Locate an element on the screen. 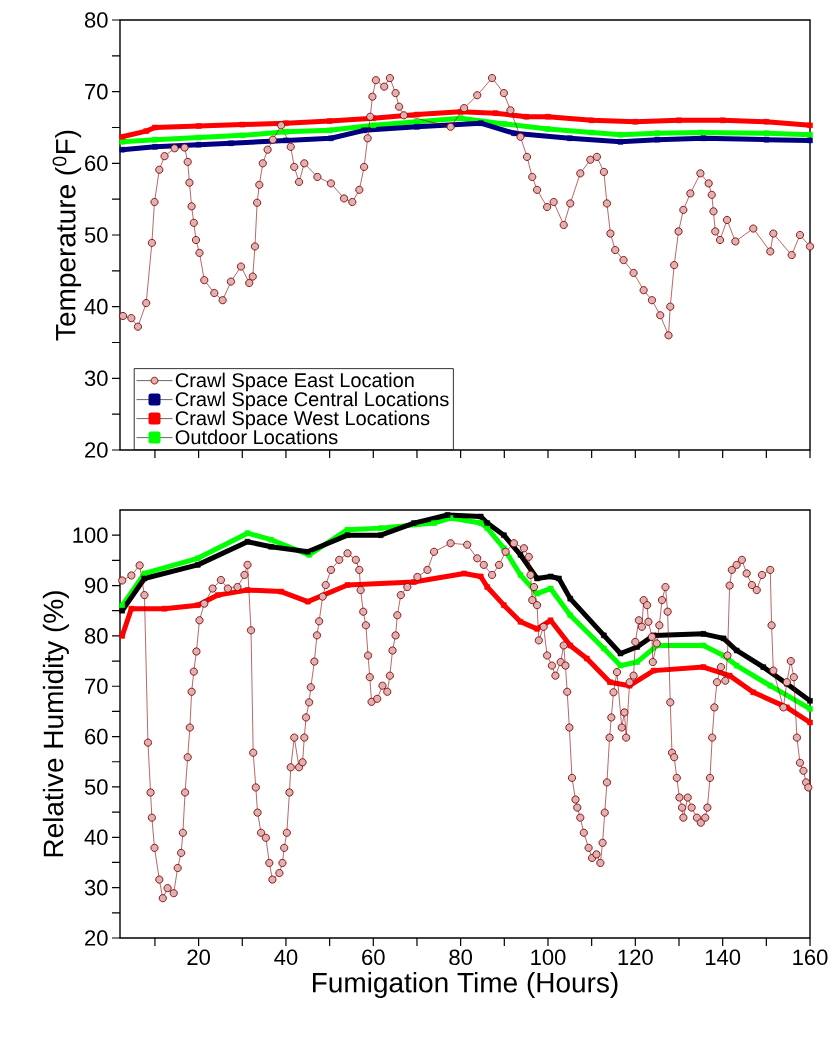 The width and height of the screenshot is (835, 1040). y-axis-title: Temperature ($^{0}$F) is located at coordinates (67, 235).